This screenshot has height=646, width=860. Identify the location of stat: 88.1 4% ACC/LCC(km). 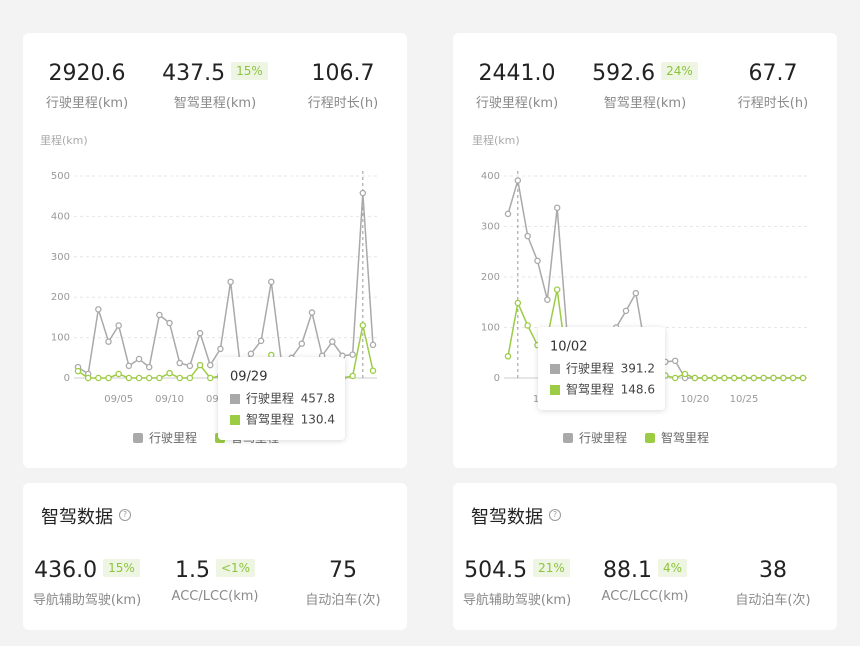
(645, 582).